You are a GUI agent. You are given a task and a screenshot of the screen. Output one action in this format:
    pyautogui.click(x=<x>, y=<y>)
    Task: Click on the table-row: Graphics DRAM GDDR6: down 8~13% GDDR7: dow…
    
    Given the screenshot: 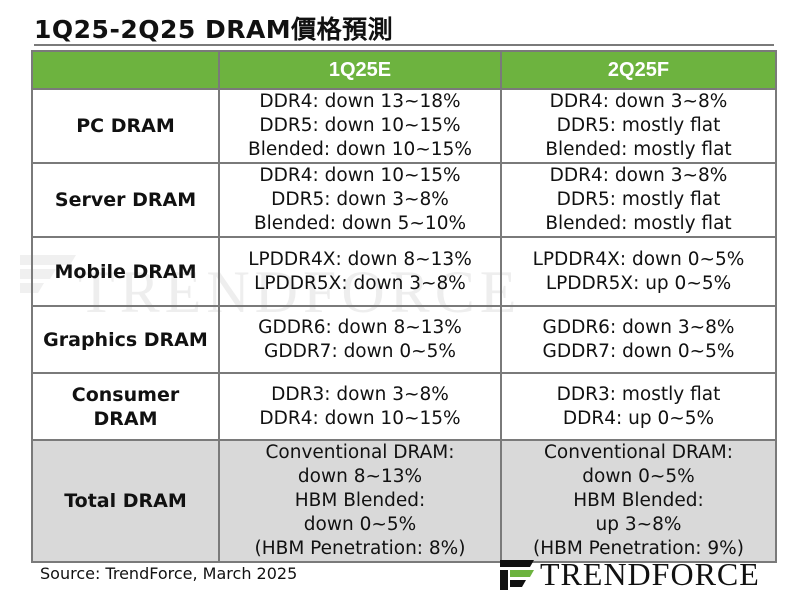 What is the action you would take?
    pyautogui.click(x=404, y=339)
    